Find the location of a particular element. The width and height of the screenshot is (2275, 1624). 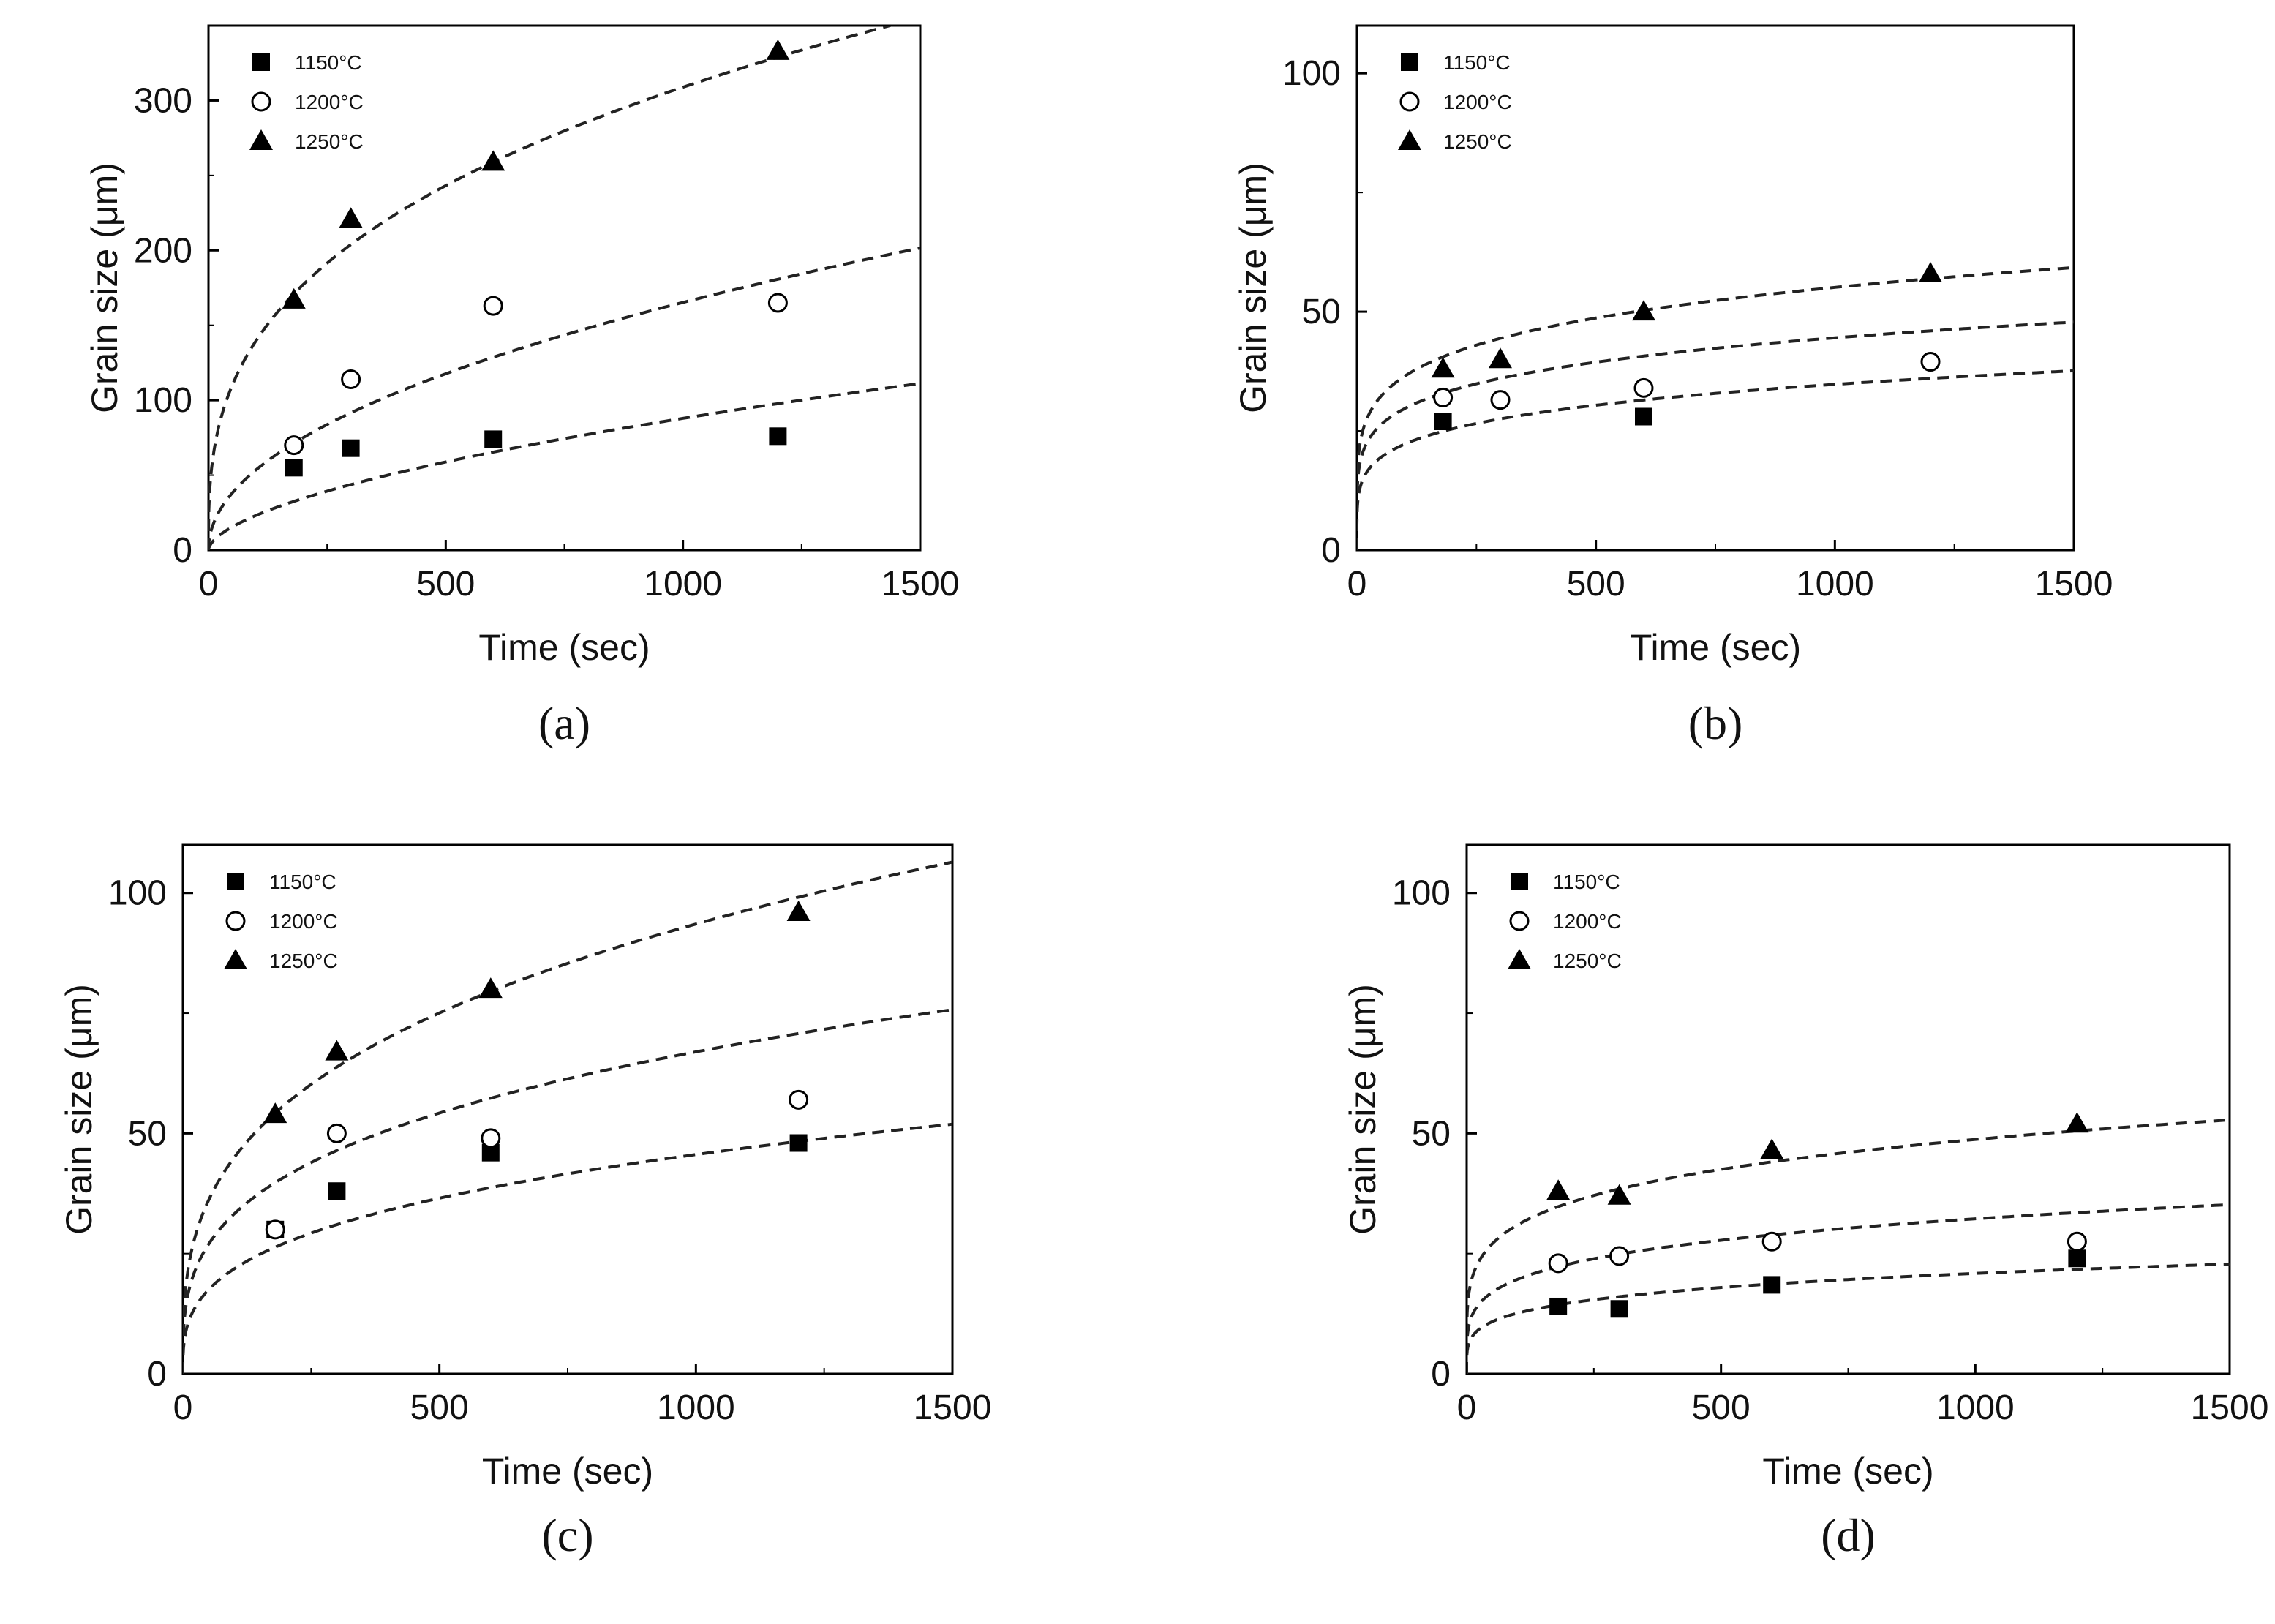

x-tick-label: 1500 is located at coordinates (2074, 584).